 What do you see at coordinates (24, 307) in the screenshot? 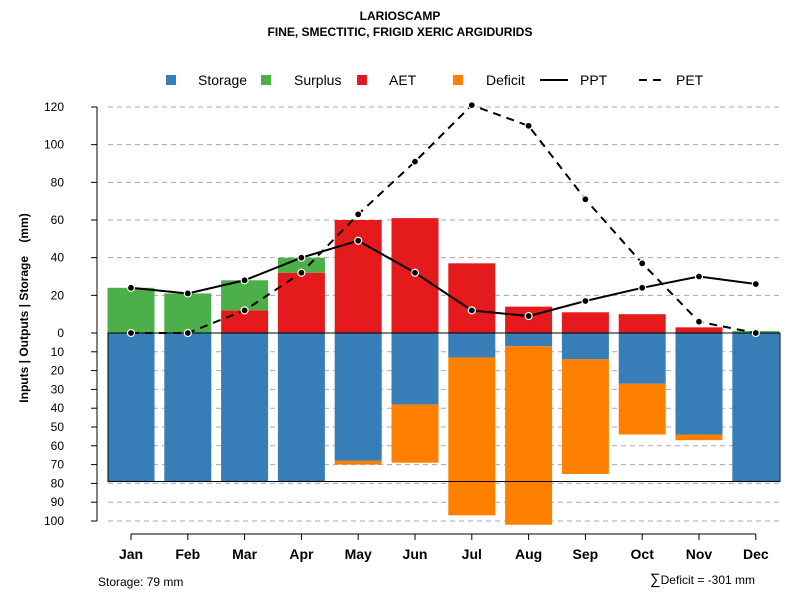
I see `y-axis-label: Inputs | Outputs | Storage (mm)` at bounding box center [24, 307].